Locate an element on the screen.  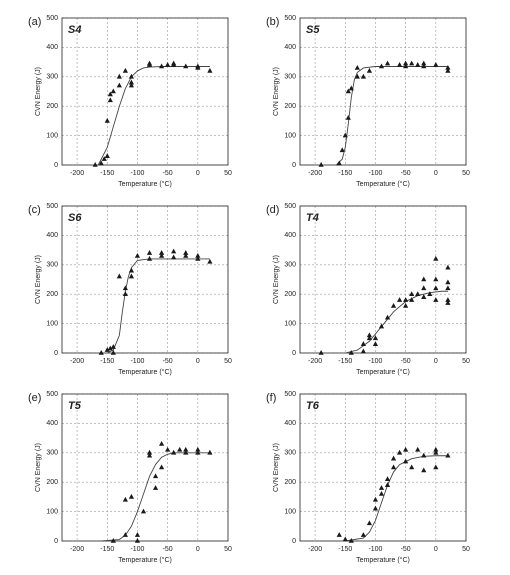
panel-label: (e) is located at coordinates (34, 398).